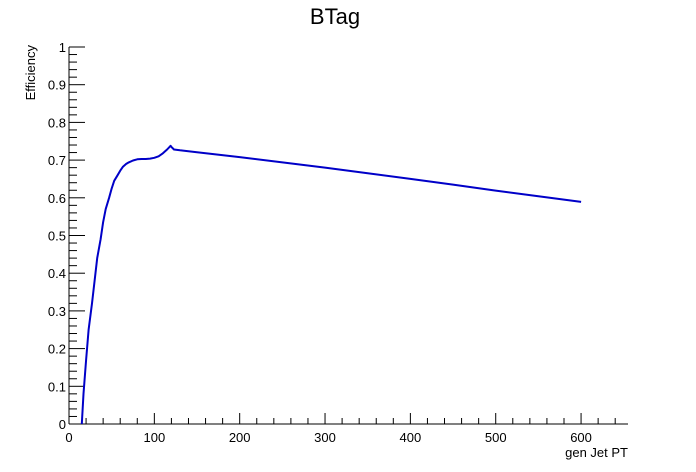 The width and height of the screenshot is (696, 472). Describe the element at coordinates (335, 16) in the screenshot. I see `chart-title: BTag` at that location.